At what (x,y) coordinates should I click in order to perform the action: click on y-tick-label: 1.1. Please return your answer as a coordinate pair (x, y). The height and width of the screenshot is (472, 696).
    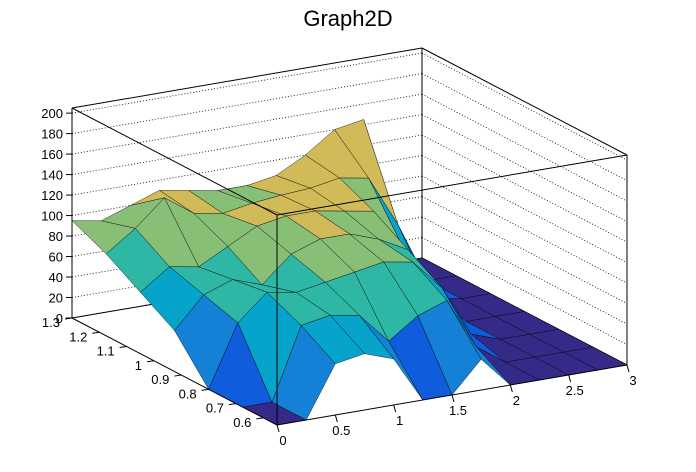
    Looking at the image, I should click on (106, 351).